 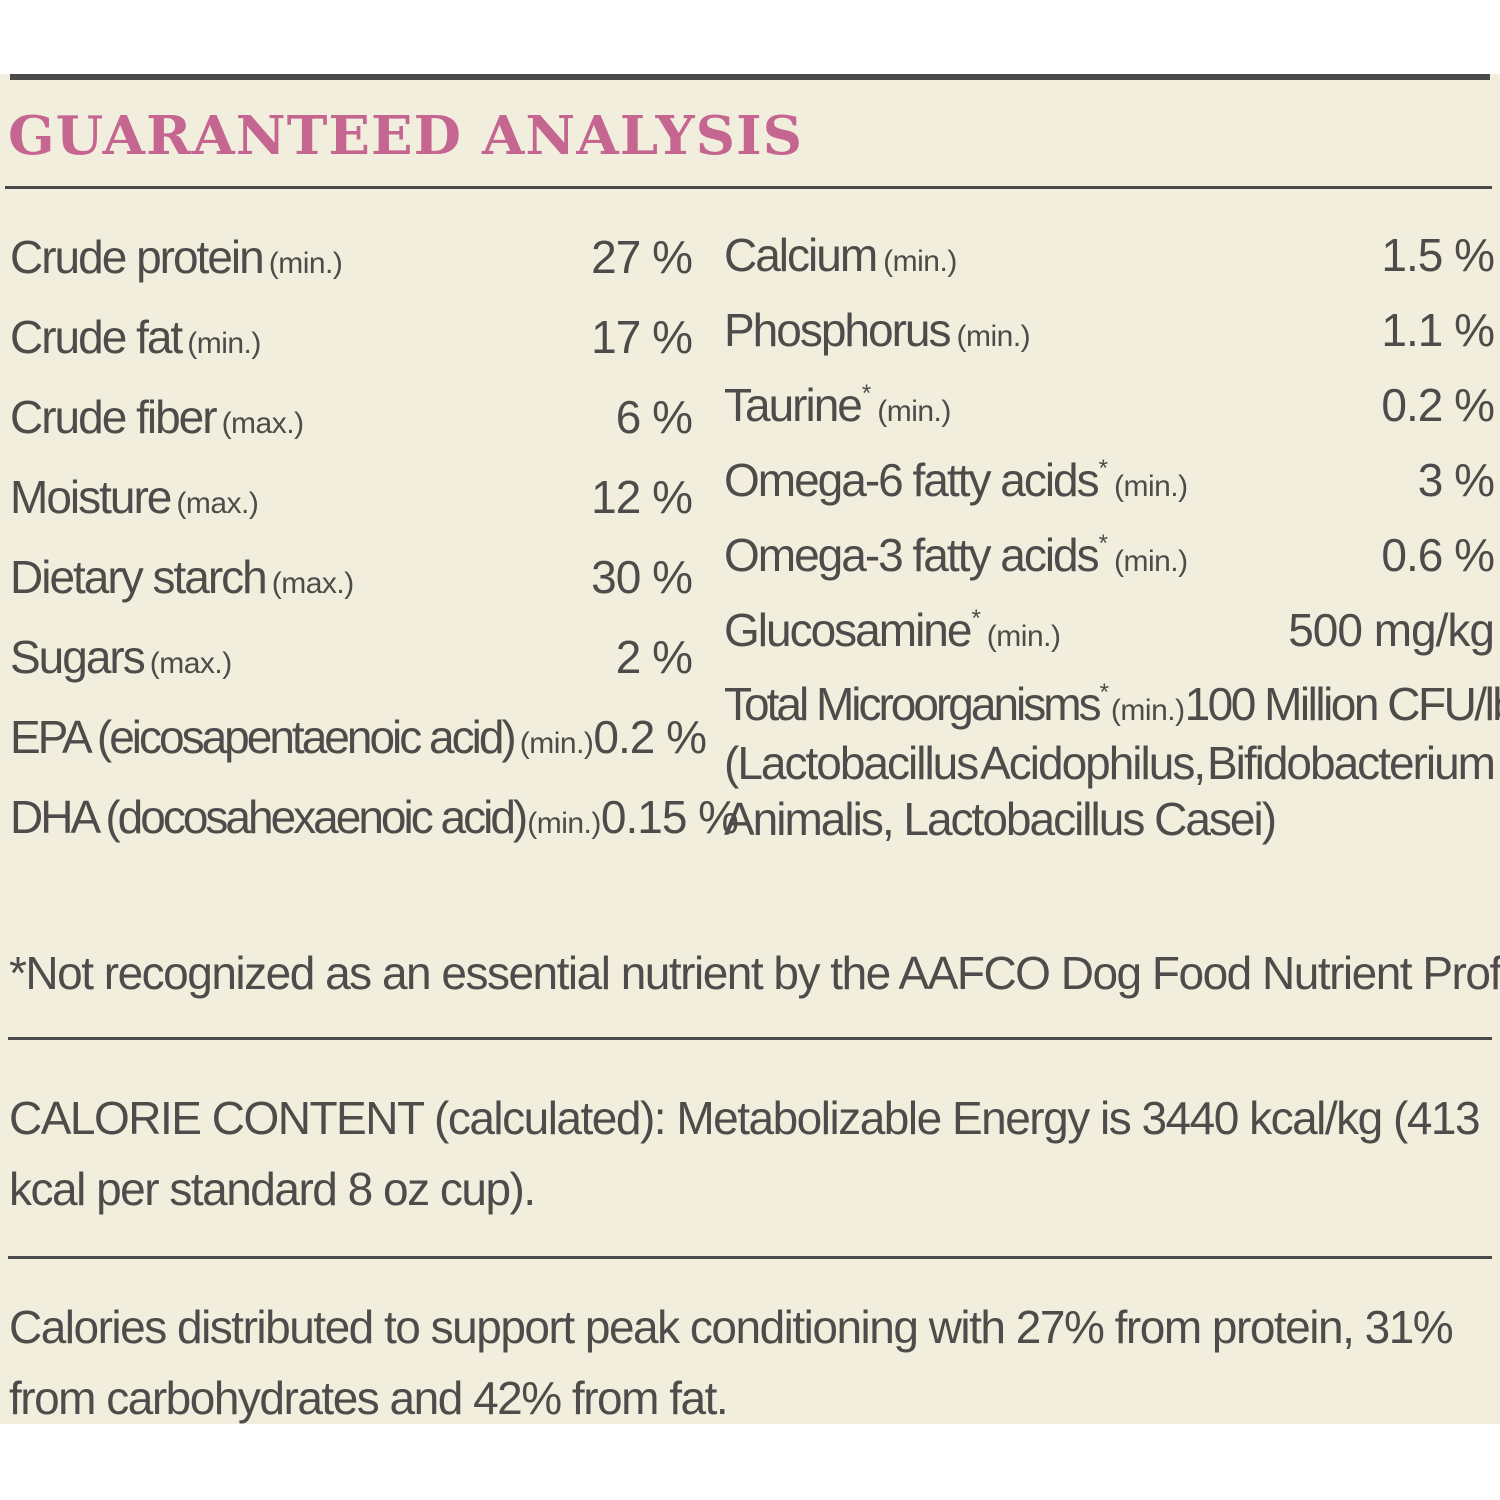 What do you see at coordinates (837, 330) in the screenshot?
I see `nutrient-name: Phosphorus` at bounding box center [837, 330].